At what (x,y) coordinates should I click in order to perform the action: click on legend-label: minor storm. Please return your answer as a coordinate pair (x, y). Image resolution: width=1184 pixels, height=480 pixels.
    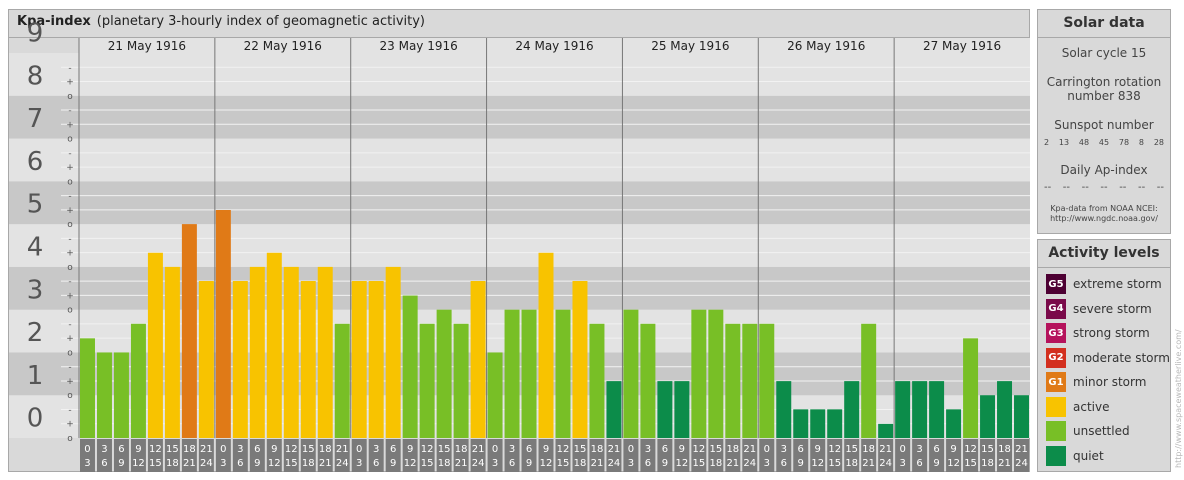
    Looking at the image, I should click on (1110, 382).